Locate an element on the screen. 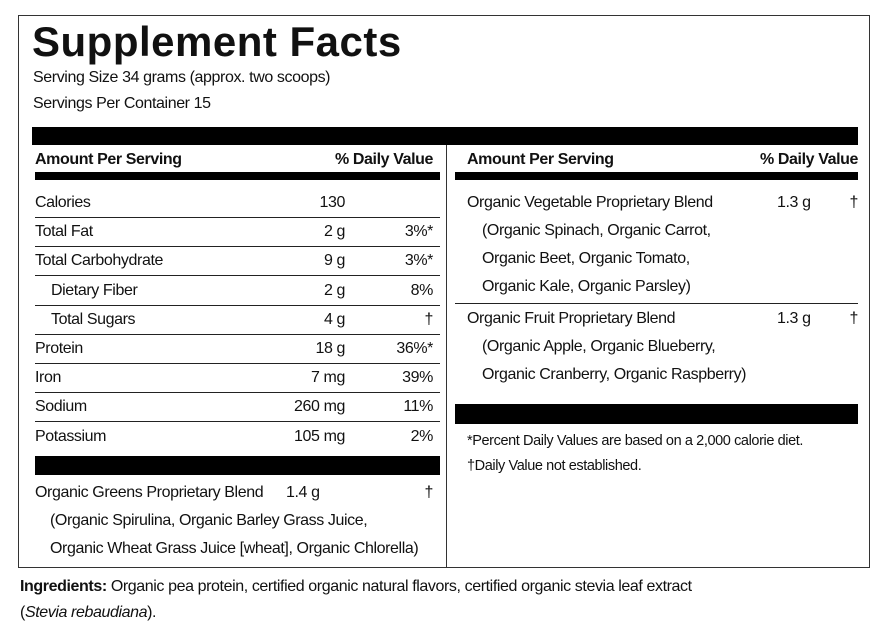 Image resolution: width=896 pixels, height=638 pixels. nutrient-name: Dietary Fiber is located at coordinates (94, 290).